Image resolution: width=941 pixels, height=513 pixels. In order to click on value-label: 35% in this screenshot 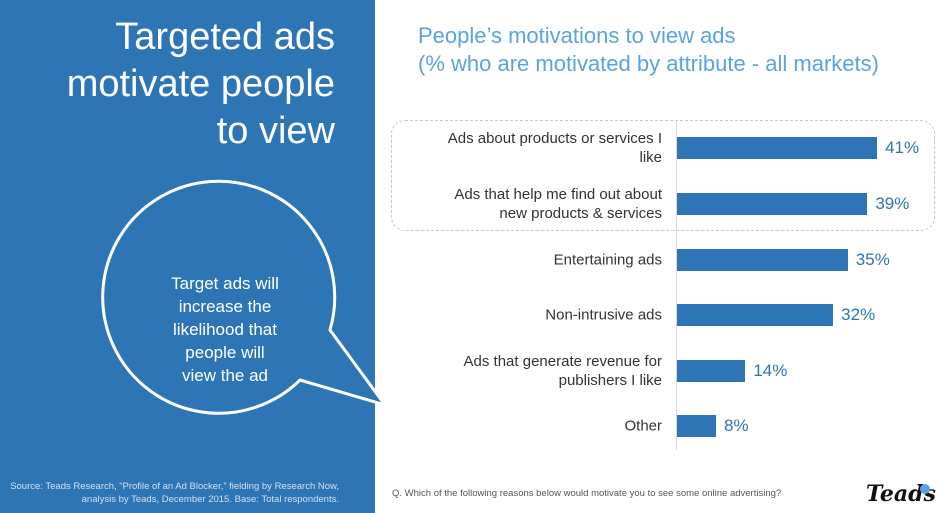, I will do `click(872, 259)`.